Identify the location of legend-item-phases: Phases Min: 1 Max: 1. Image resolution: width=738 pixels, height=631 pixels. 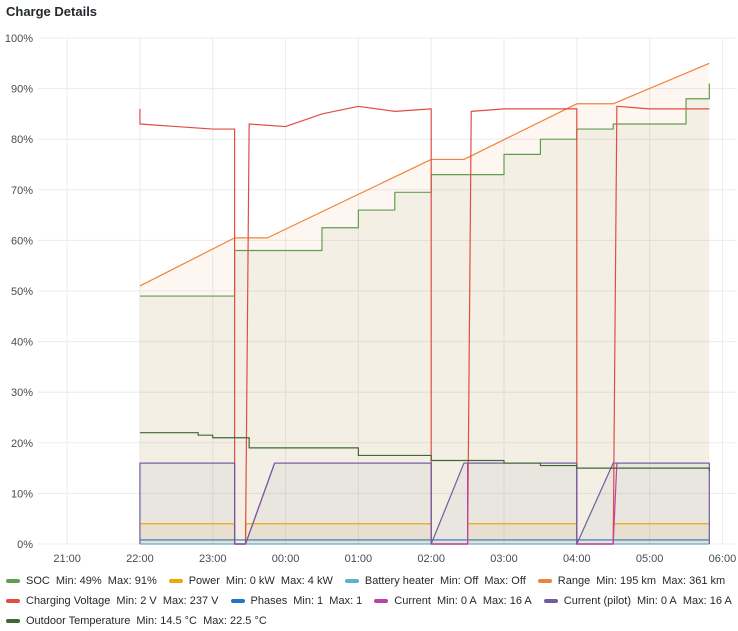
(296, 601).